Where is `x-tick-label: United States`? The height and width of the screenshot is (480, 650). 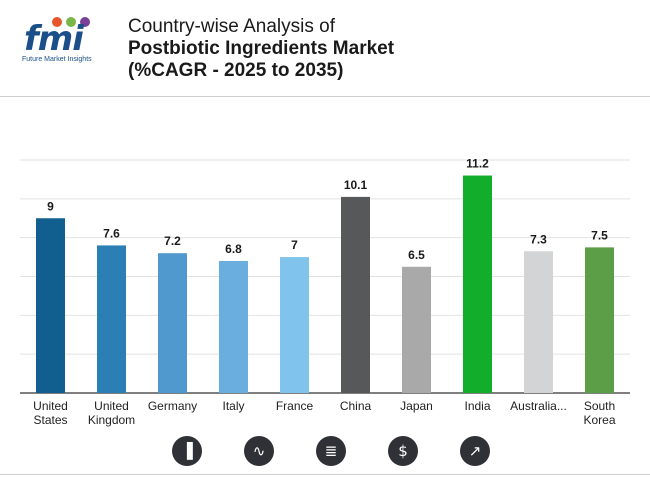 x-tick-label: United States is located at coordinates (50, 413).